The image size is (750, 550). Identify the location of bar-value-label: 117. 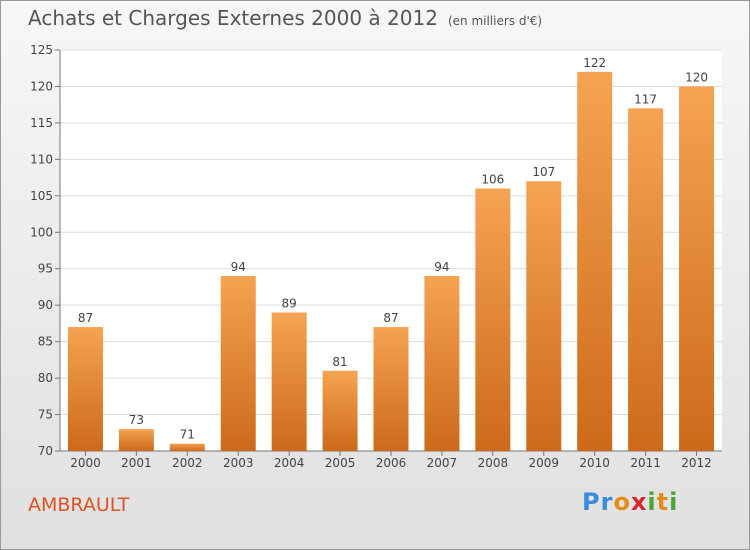
(645, 99).